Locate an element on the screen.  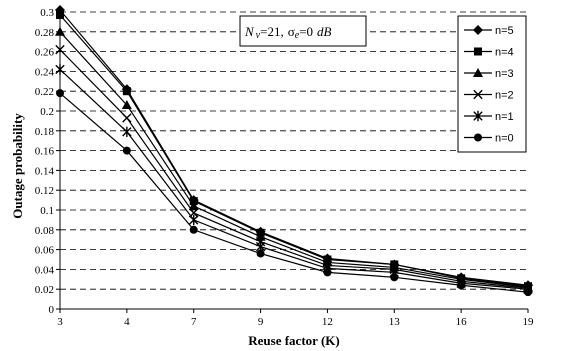
x-tick-label: 13 is located at coordinates (395, 322).